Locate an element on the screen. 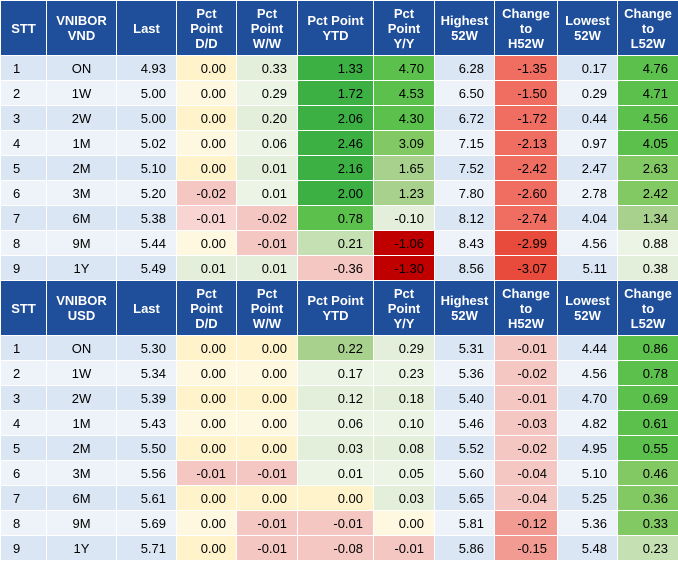 This screenshot has width=678, height=576. table-cell: 3M is located at coordinates (81, 473).